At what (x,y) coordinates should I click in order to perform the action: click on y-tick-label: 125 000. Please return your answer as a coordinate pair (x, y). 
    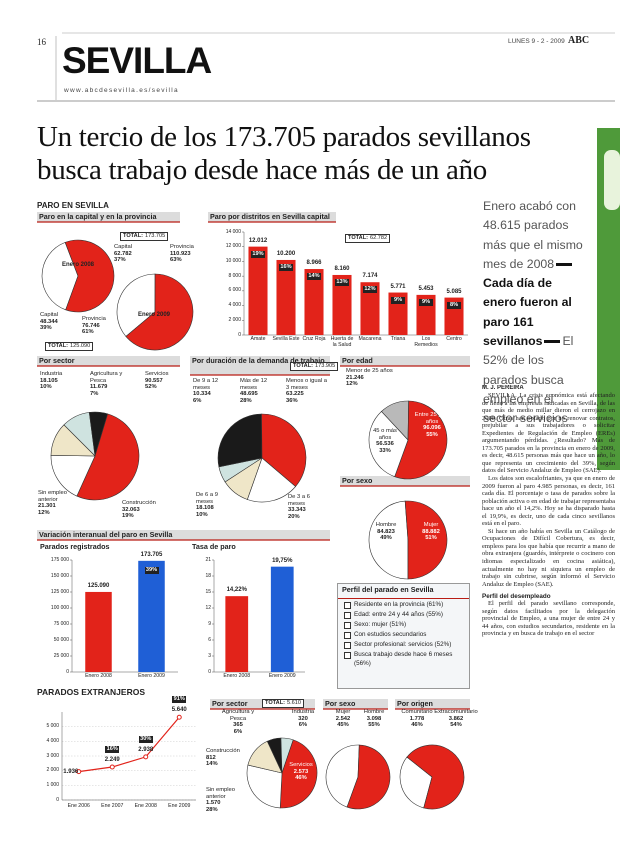
    Looking at the image, I should click on (59, 591).